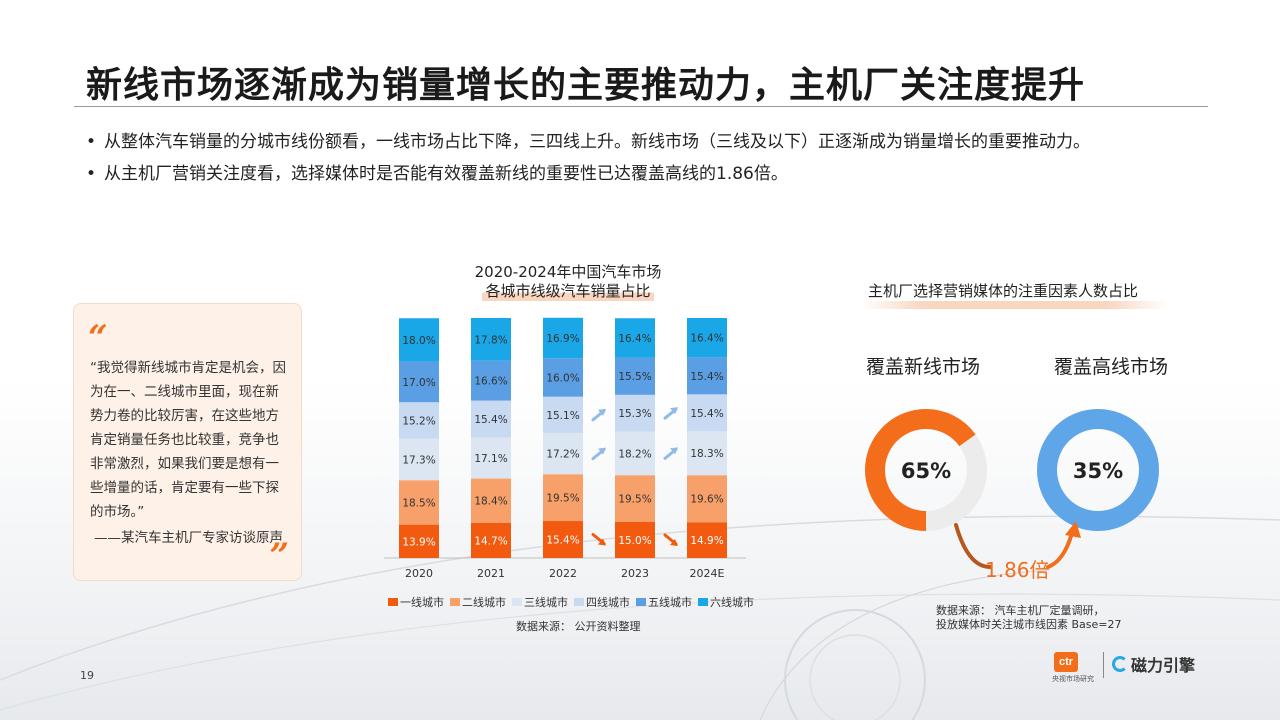  I want to click on data-label: 13.9%, so click(418, 542).